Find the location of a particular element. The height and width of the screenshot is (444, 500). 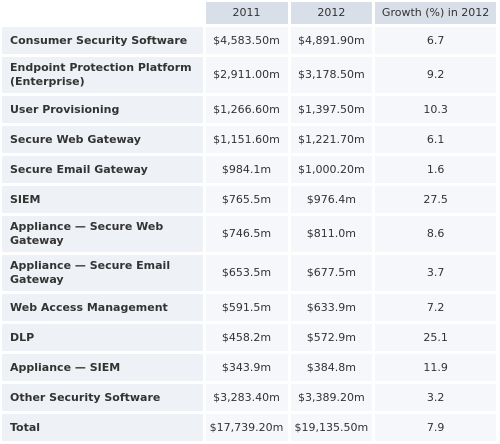

row-label: Secure Email Gateway is located at coordinates (102, 169).